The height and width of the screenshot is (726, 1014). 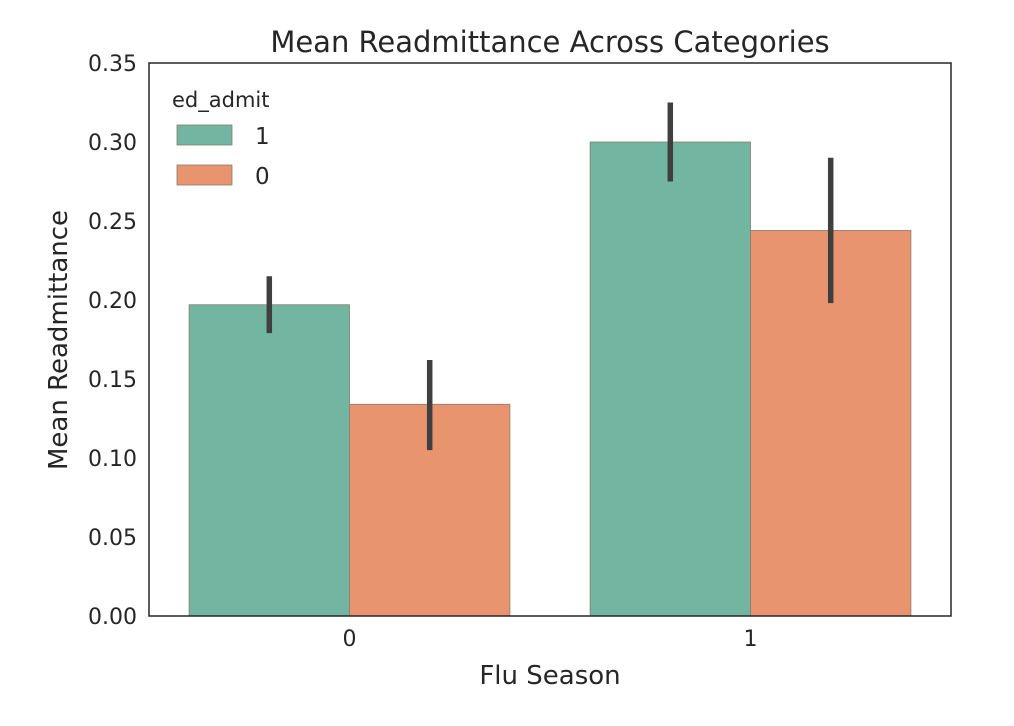 I want to click on y-tick-label: 0.25, so click(x=112, y=222).